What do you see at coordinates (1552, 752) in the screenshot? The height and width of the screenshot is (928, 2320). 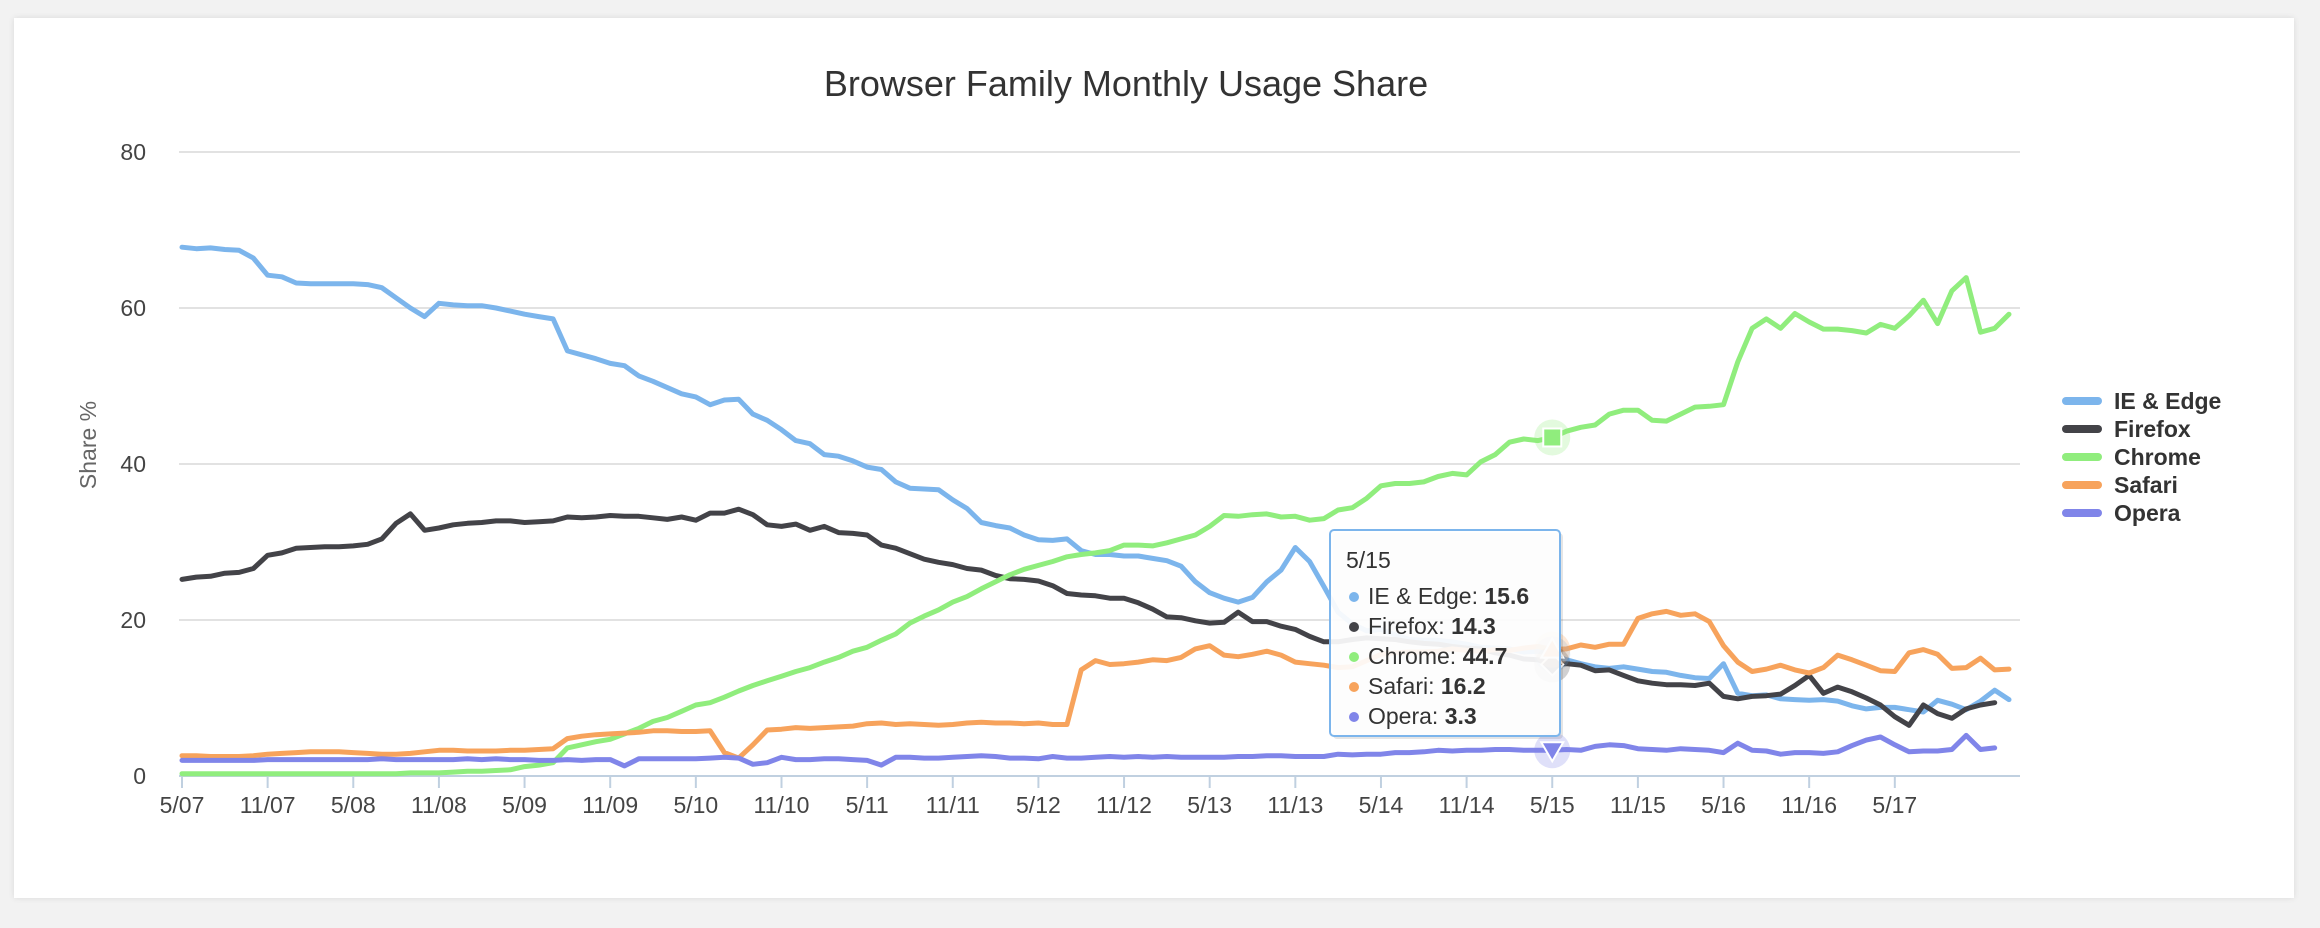 I see `hover-marker-opera` at bounding box center [1552, 752].